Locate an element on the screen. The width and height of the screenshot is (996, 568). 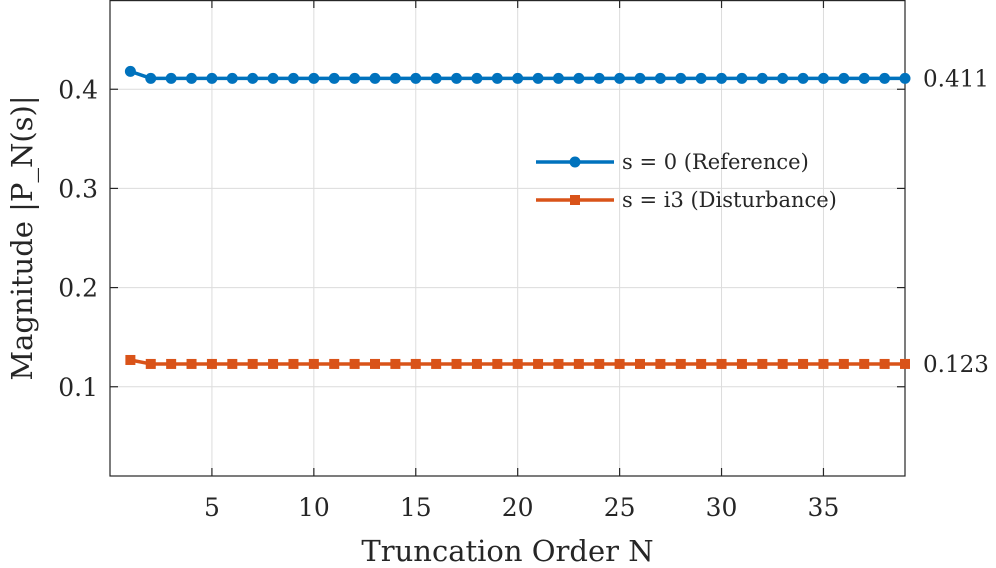
y-tick-label: 0.1 is located at coordinates (78, 387).